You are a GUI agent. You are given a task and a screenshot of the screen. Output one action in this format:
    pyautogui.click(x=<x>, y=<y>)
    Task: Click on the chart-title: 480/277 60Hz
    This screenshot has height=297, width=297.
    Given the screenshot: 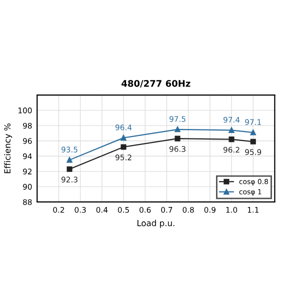 What is the action you would take?
    pyautogui.click(x=156, y=84)
    